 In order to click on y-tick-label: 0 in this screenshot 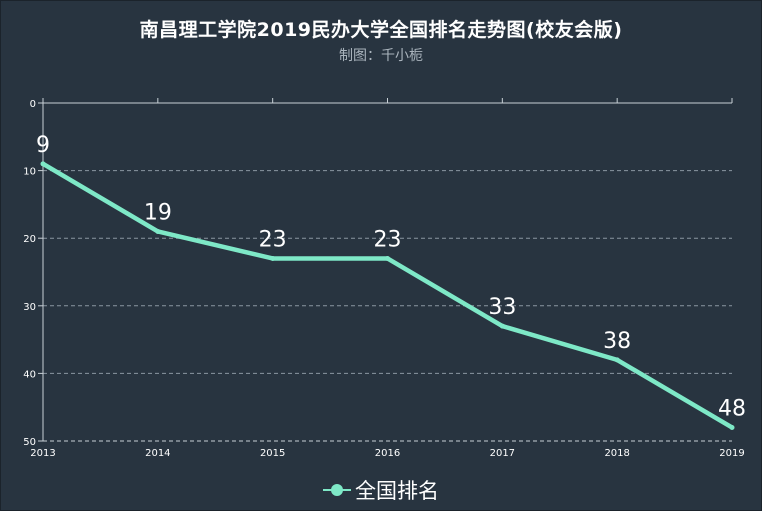, I will do `click(33, 104)`.